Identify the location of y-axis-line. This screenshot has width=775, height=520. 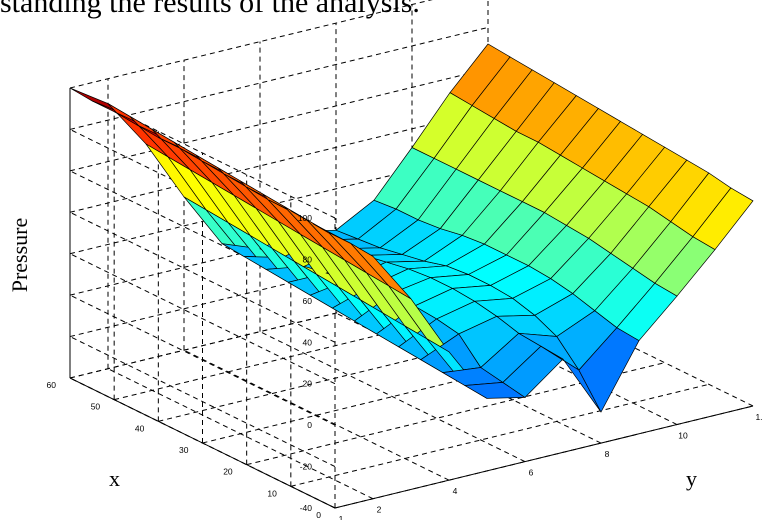
(544, 457).